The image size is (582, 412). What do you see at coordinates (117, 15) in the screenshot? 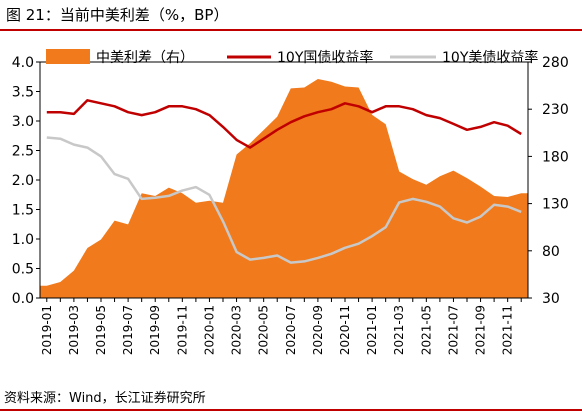
I see `figure-title: 图 21：当前中美利差（%，BP）` at bounding box center [117, 15].